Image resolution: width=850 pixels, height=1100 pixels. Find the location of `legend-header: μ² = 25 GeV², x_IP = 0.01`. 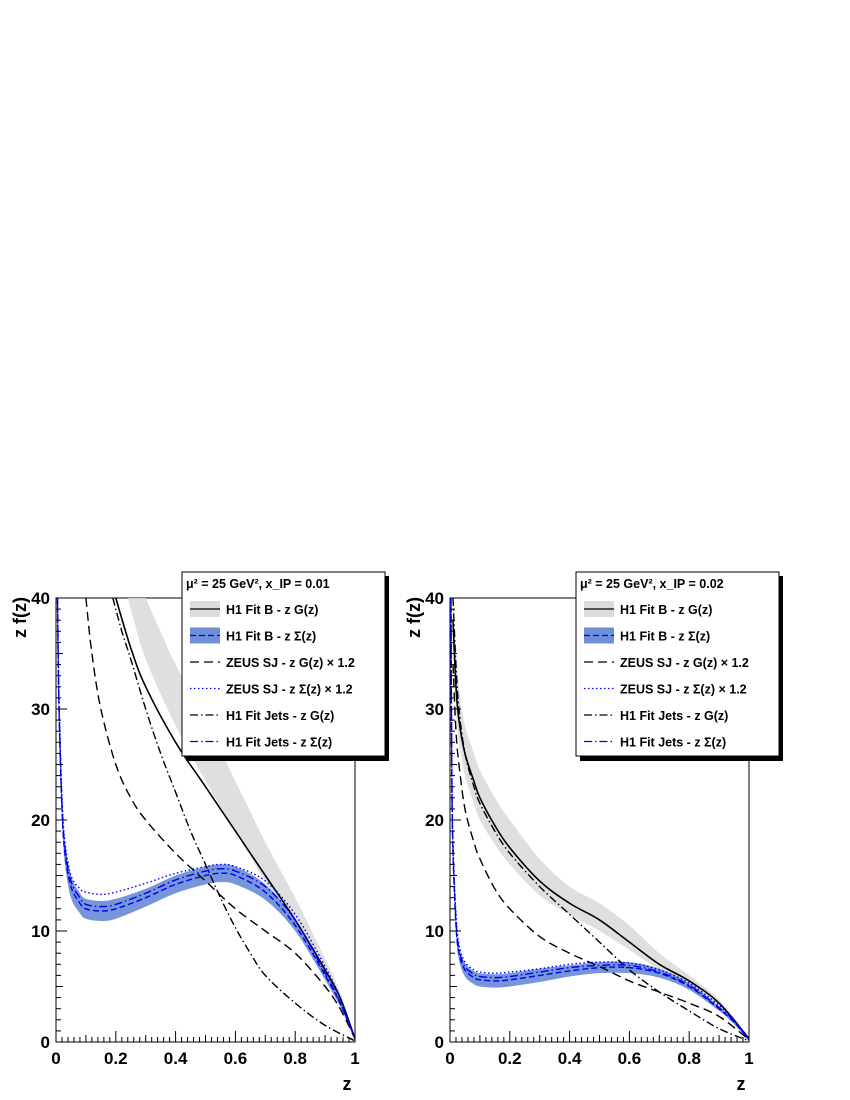

legend-header: μ² = 25 GeV², x_IP = 0.01 is located at coordinates (258, 584).